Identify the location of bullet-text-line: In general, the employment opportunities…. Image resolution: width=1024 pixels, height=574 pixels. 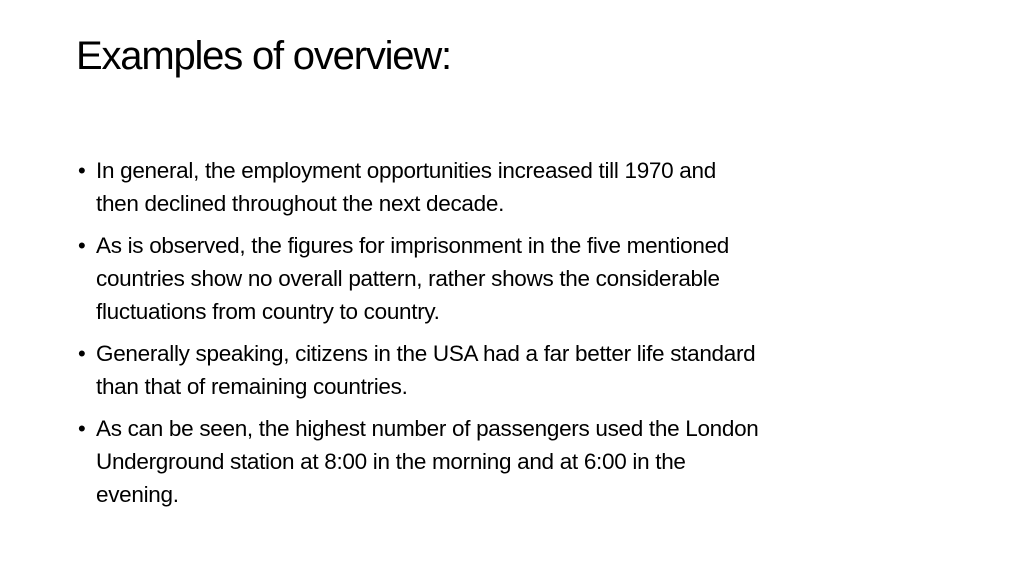
(406, 170).